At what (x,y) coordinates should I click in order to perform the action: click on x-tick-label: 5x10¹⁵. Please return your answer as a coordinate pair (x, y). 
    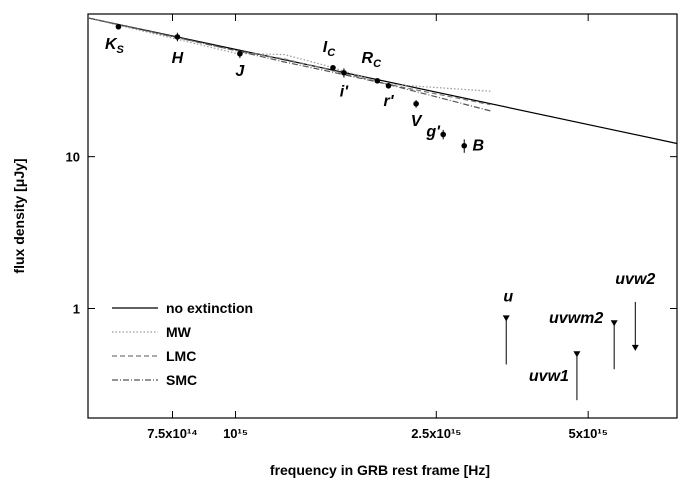
    Looking at the image, I should click on (587, 433).